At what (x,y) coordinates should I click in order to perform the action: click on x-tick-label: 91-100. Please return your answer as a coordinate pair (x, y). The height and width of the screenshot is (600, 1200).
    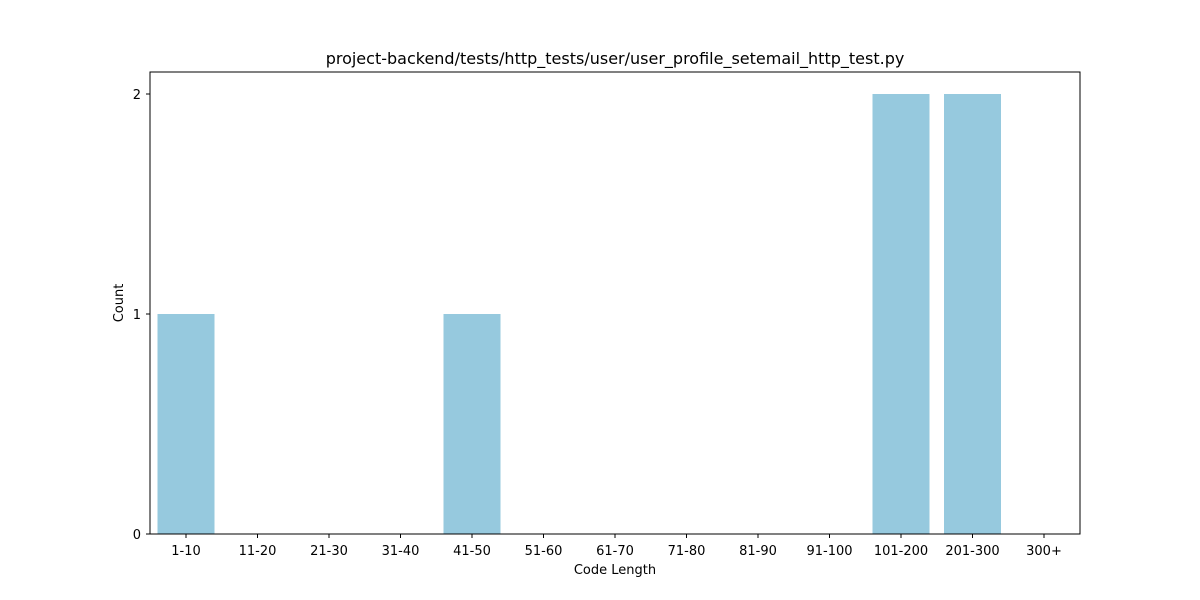
    Looking at the image, I should click on (829, 551).